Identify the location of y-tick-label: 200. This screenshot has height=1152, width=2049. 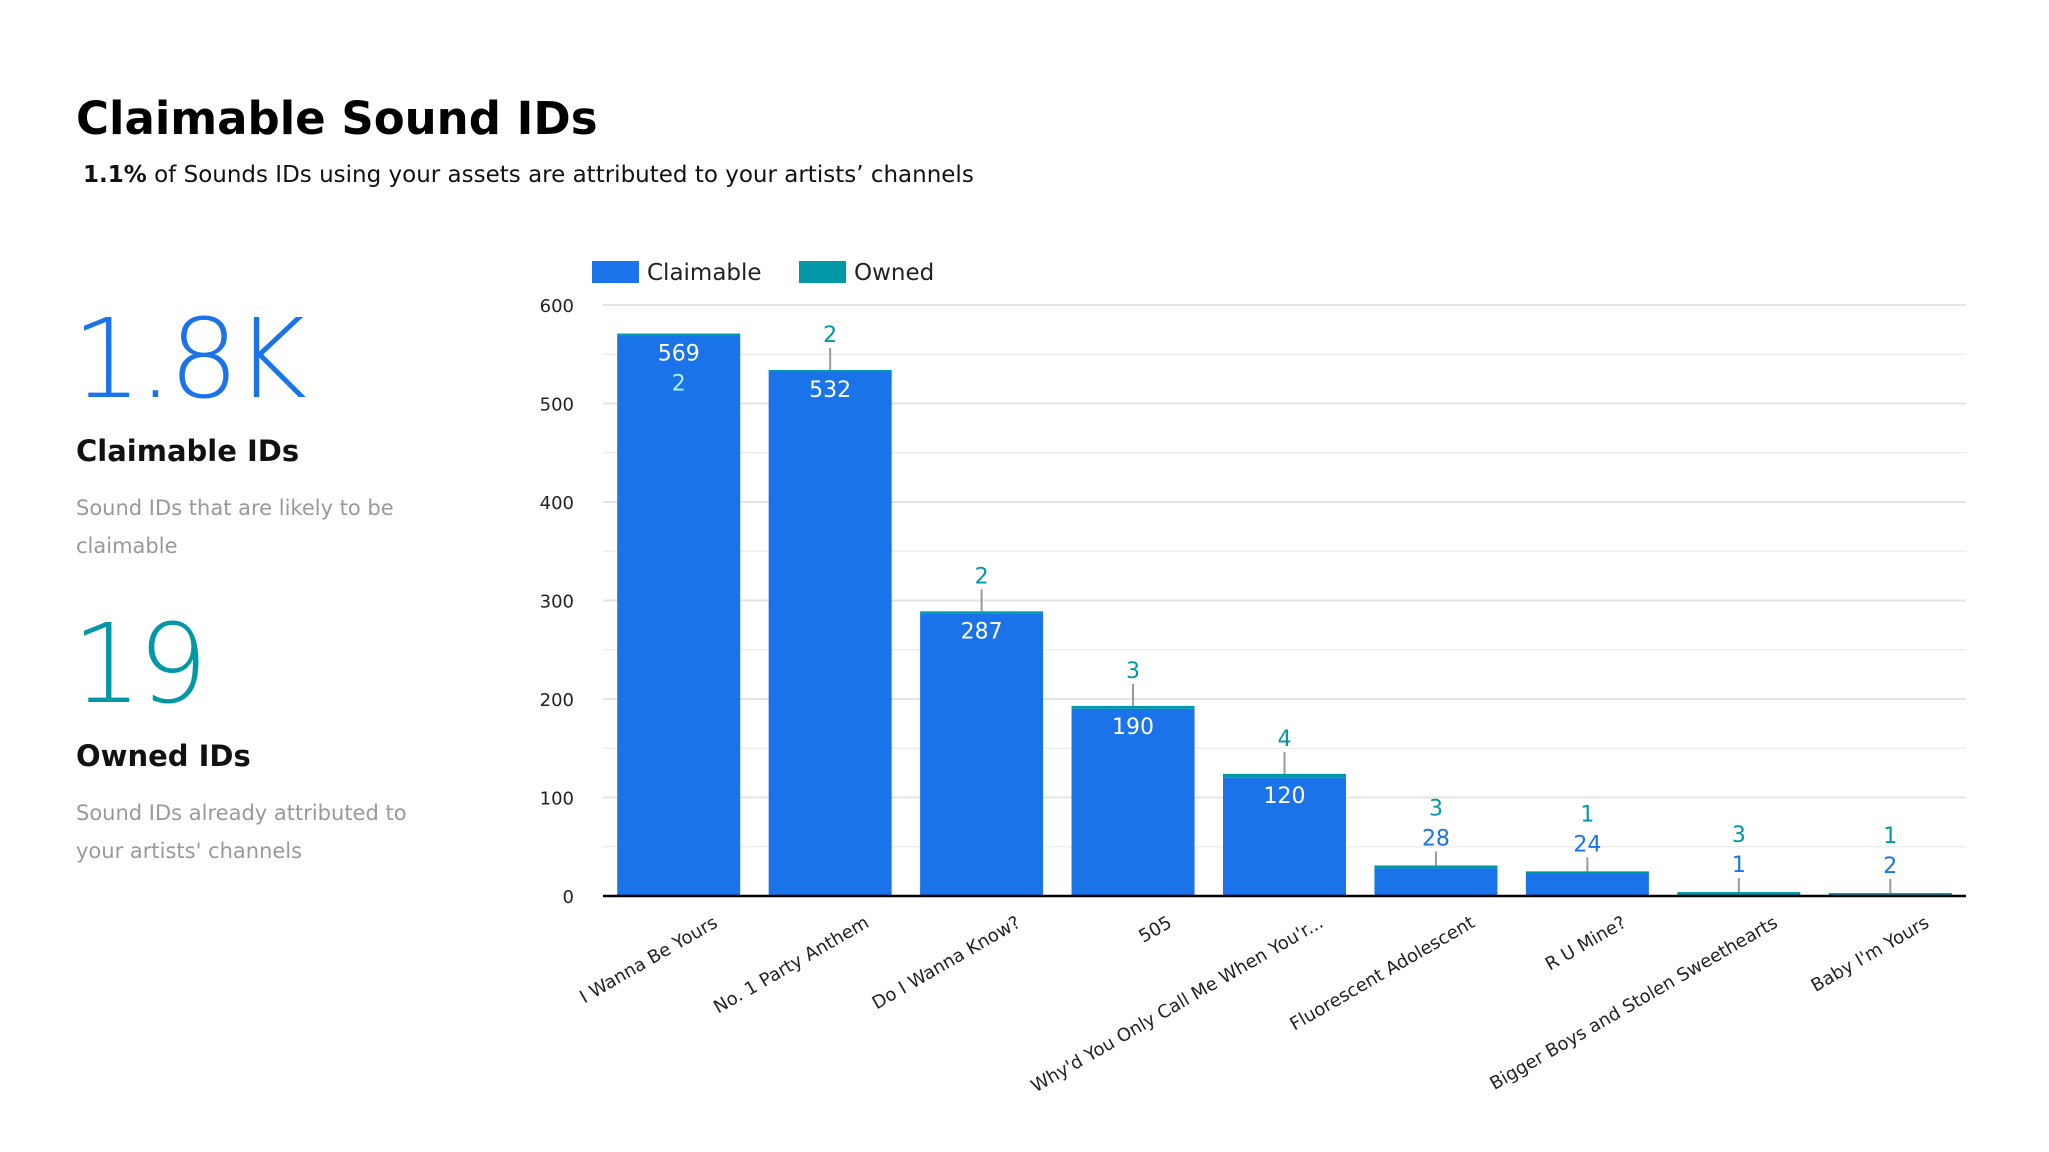
(557, 700).